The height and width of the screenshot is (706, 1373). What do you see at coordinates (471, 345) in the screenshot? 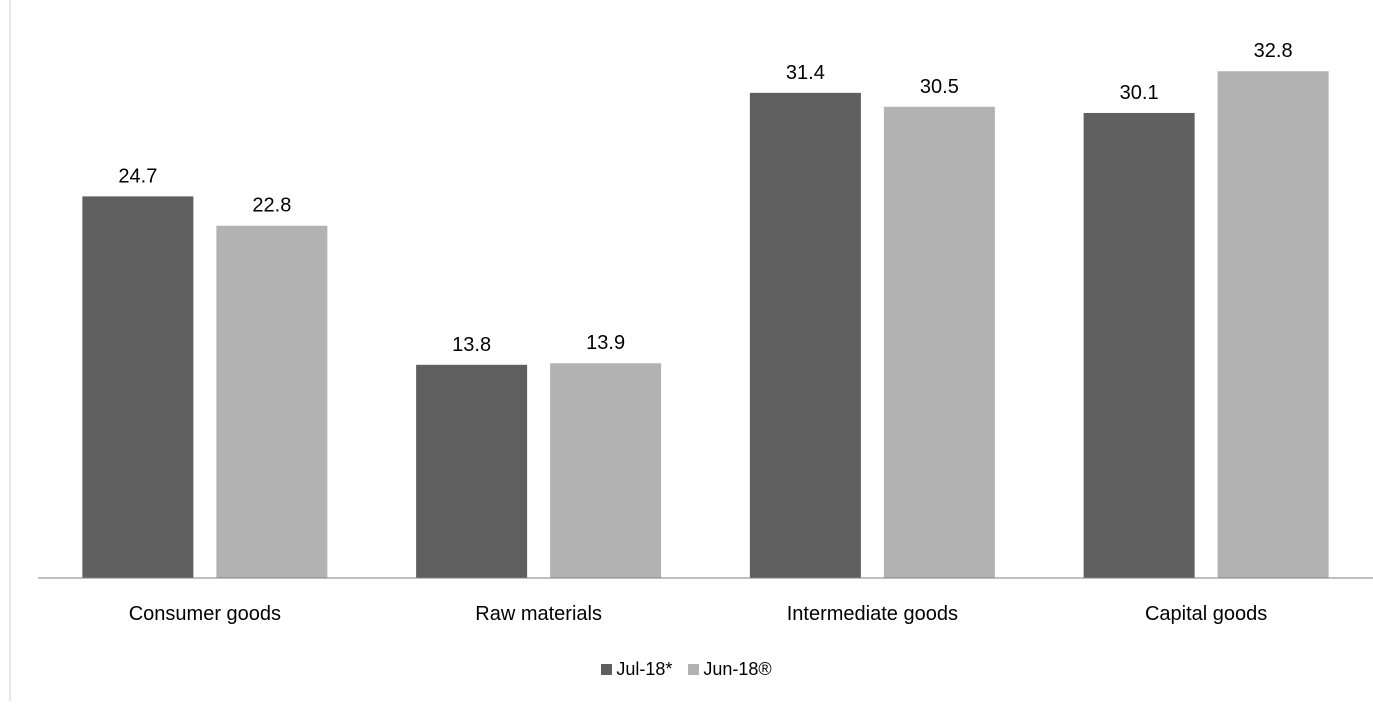
I see `data-label-raw-materials-jul-18: 13.8` at bounding box center [471, 345].